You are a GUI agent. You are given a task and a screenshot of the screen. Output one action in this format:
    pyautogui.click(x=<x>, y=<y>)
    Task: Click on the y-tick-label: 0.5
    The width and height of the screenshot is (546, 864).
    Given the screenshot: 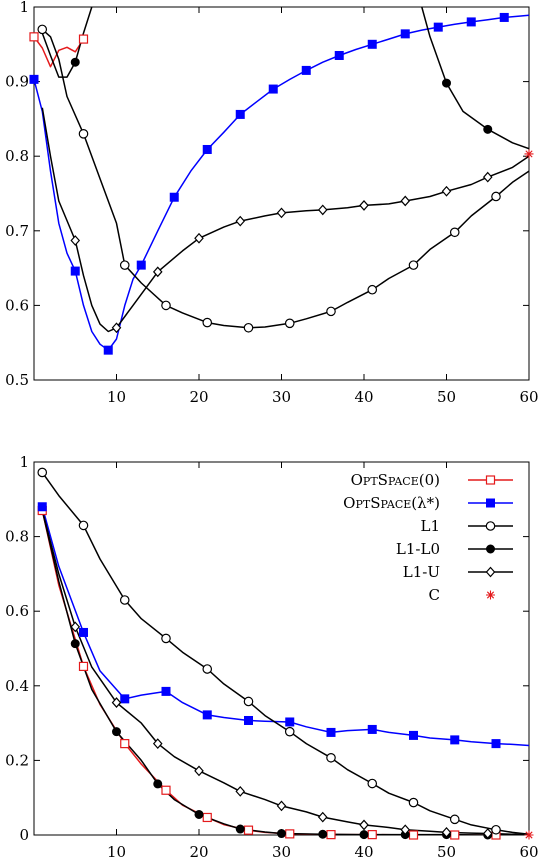 What is the action you would take?
    pyautogui.click(x=17, y=380)
    